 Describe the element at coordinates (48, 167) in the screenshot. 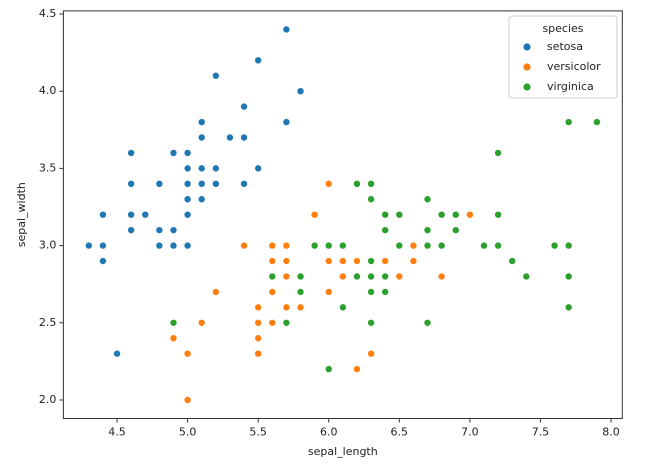

I see `y-tick-label: 3.5` at that location.